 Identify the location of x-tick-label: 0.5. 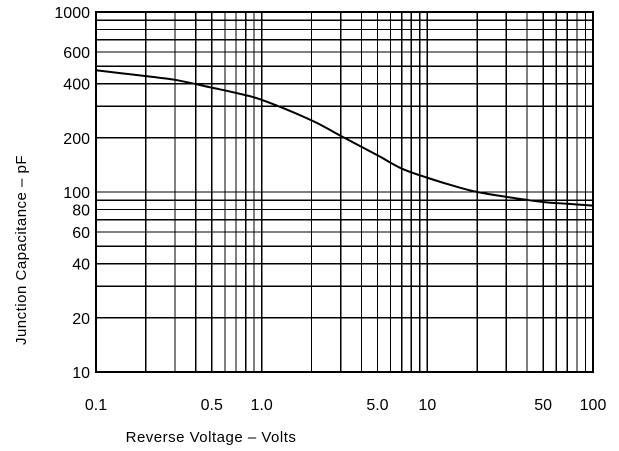
(212, 405).